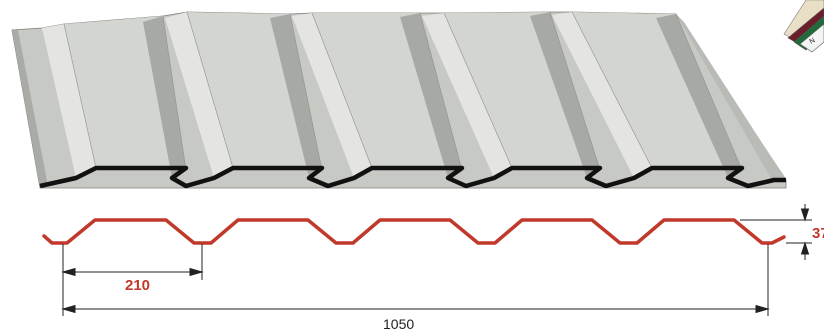  I want to click on sheet-rib-4-face-right, so click(565, 95).